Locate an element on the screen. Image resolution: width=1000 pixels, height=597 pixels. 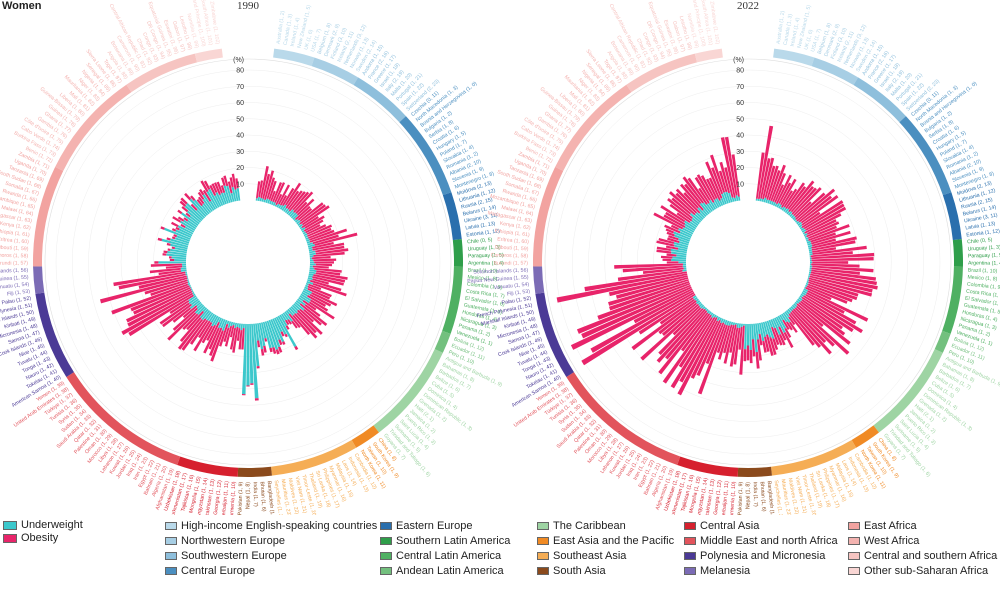
region-arc-eastern-europe is located at coordinates (952, 216).